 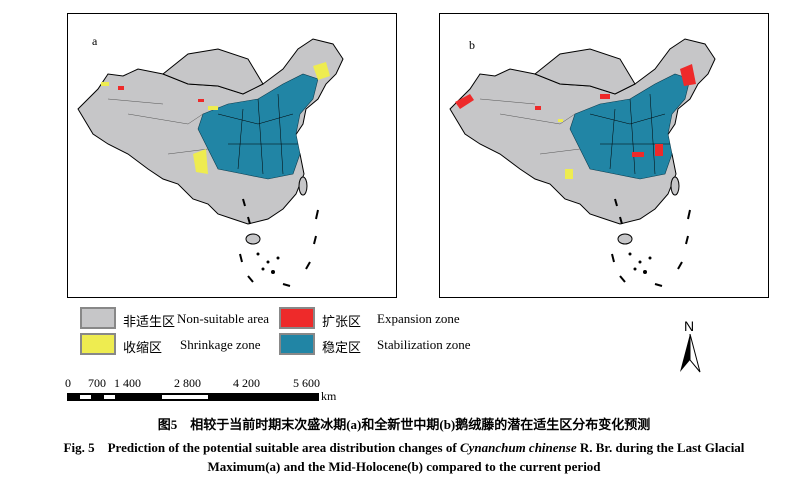 What do you see at coordinates (342, 347) in the screenshot?
I see `legend-zh: 稳定区` at bounding box center [342, 347].